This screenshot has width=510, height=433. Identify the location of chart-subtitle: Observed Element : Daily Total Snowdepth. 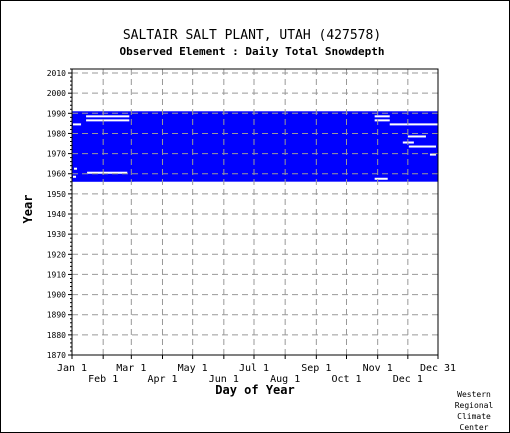
(252, 51).